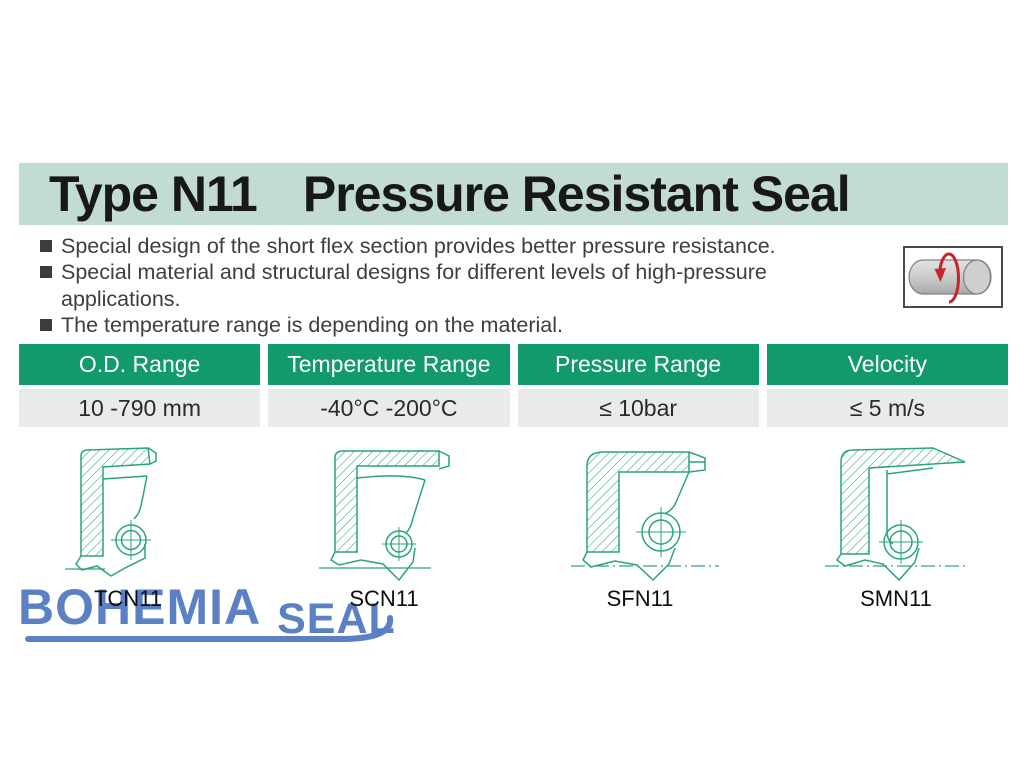  I want to click on header-cell-od-range: O.D. Range, so click(140, 364).